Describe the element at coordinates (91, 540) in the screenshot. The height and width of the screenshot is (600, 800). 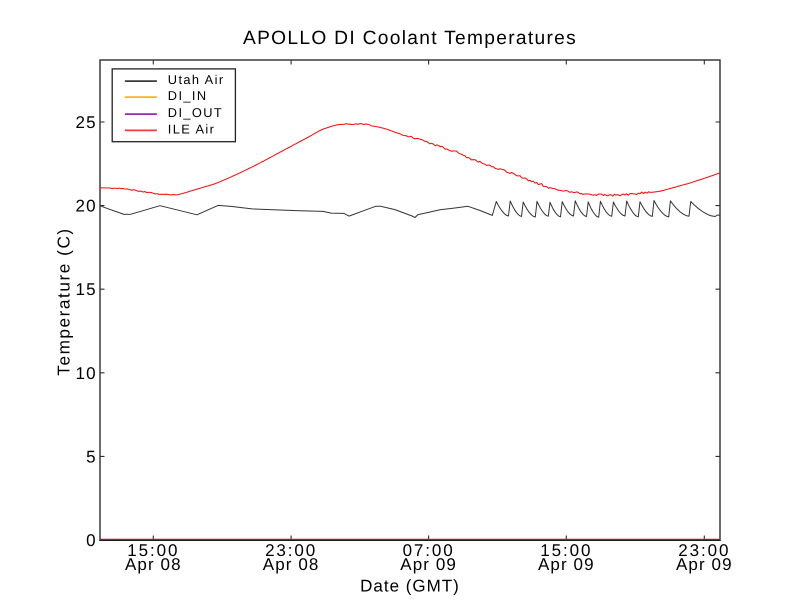
I see `svg-text: 0` at that location.